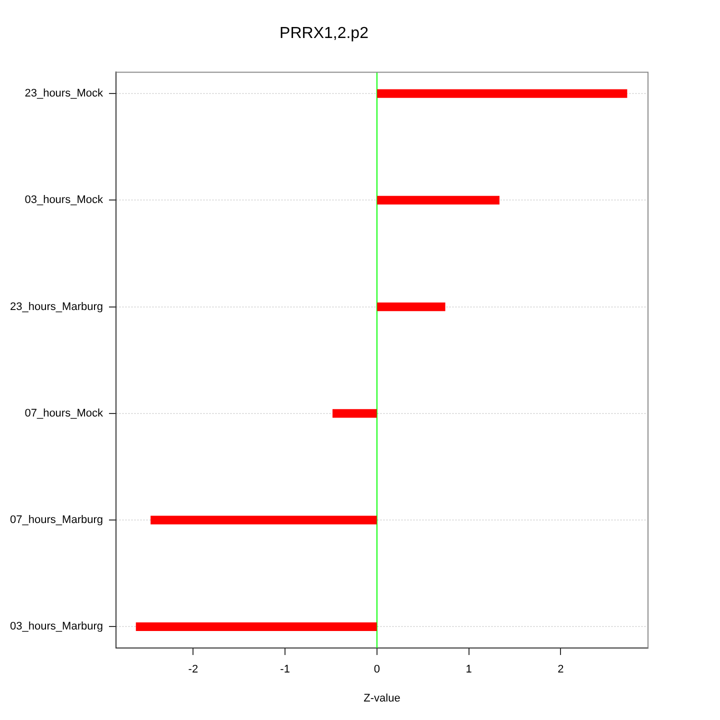  Describe the element at coordinates (382, 698) in the screenshot. I see `x-axis-title: Z-value` at that location.